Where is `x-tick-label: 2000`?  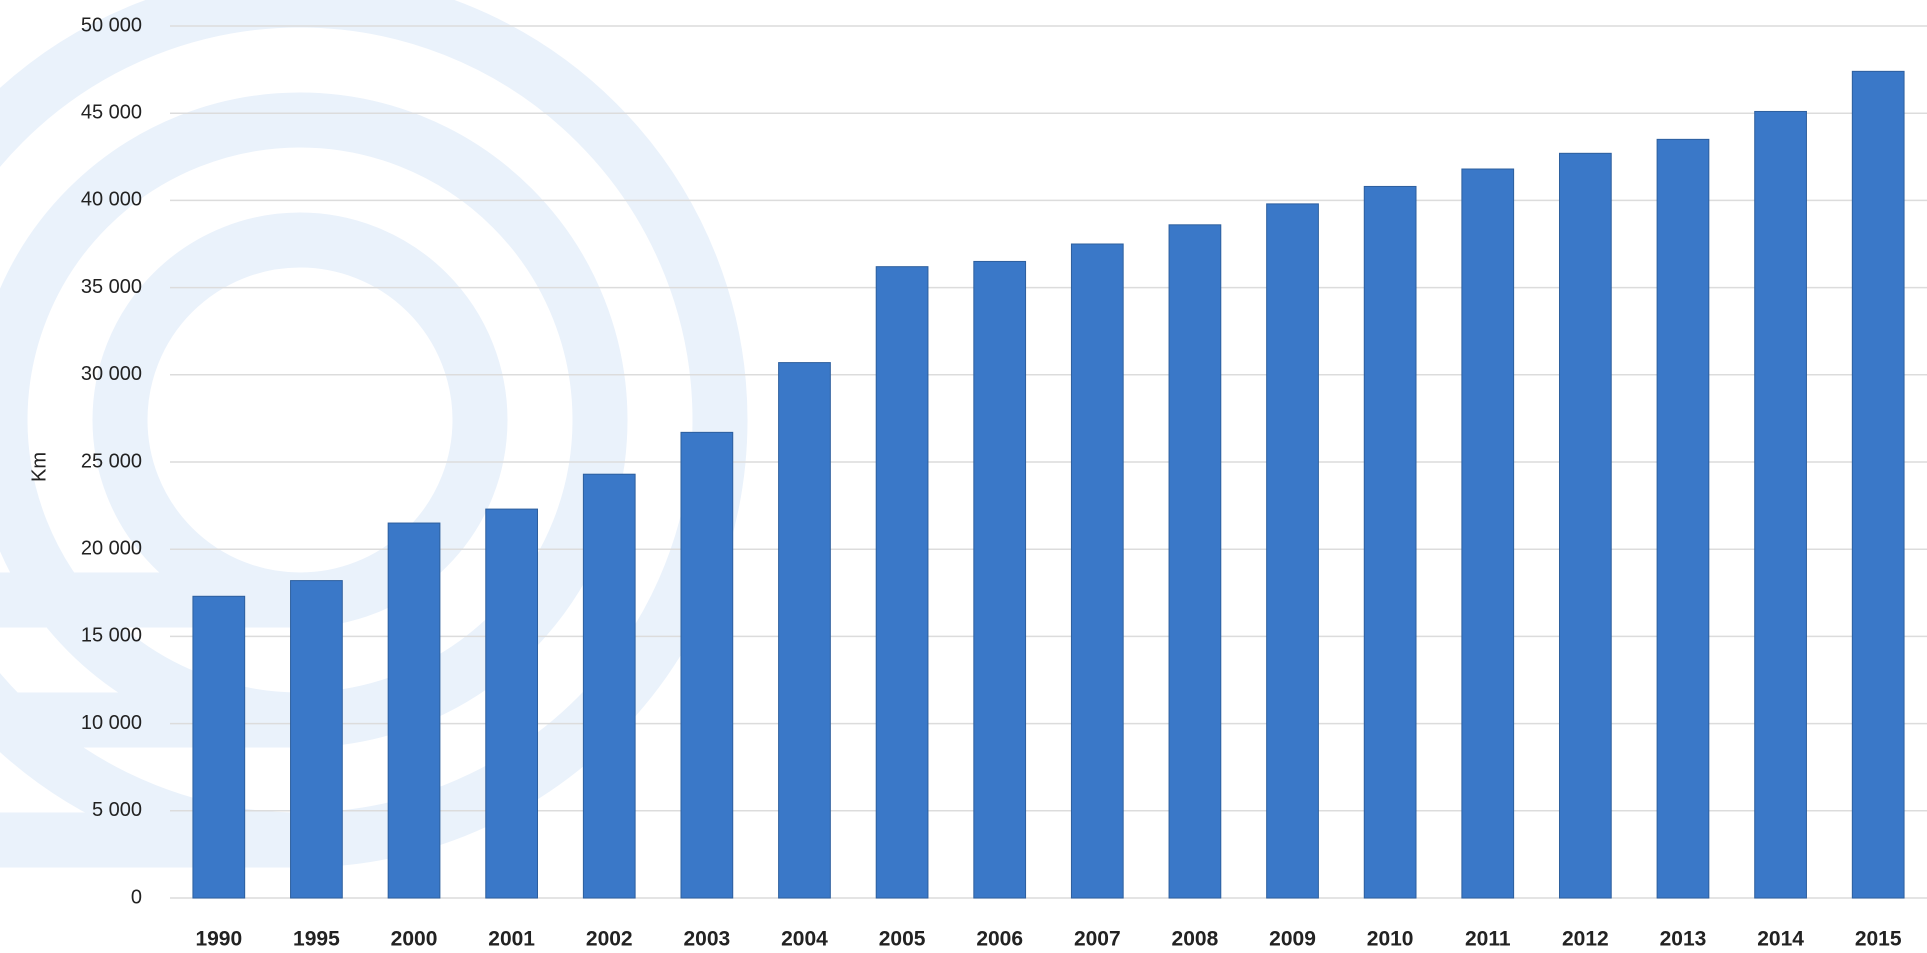
x-tick-label: 2000 is located at coordinates (414, 939).